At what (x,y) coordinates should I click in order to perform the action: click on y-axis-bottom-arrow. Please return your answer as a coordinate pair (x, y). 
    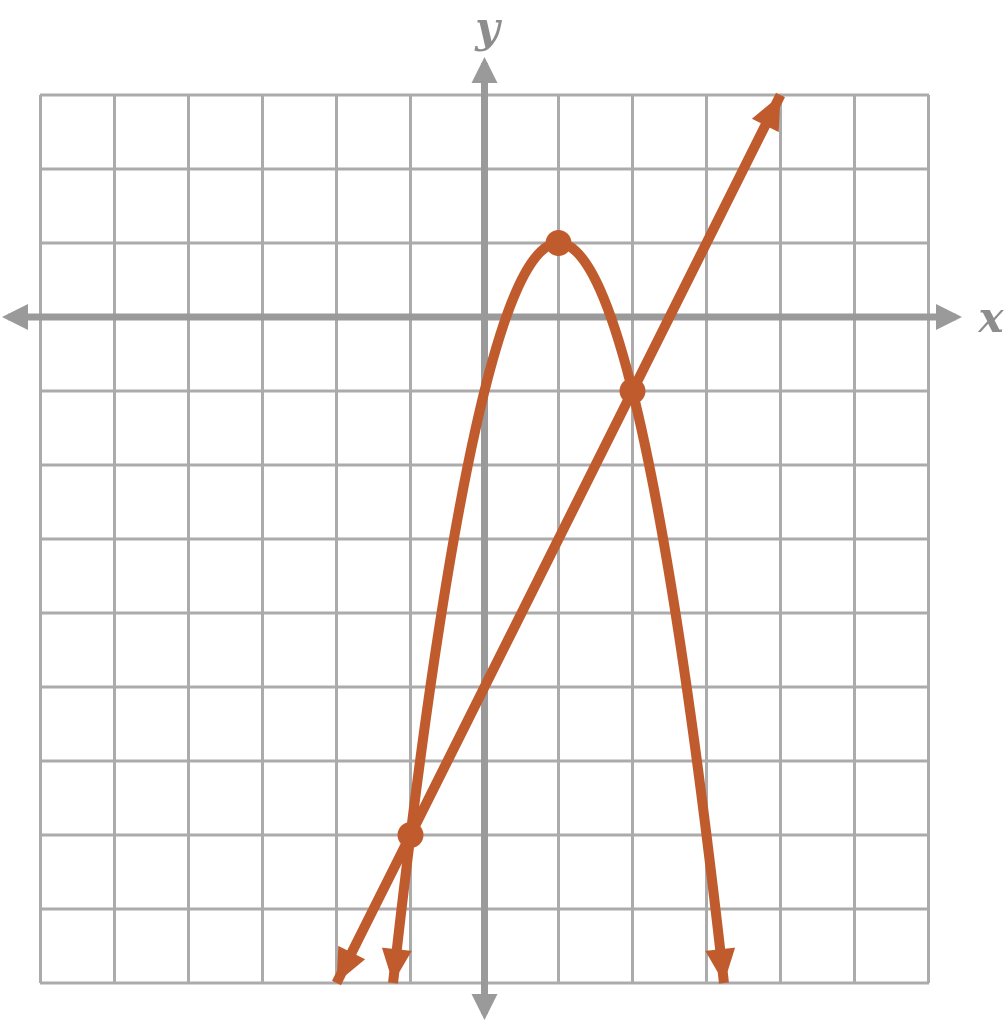
    Looking at the image, I should click on (484, 1007).